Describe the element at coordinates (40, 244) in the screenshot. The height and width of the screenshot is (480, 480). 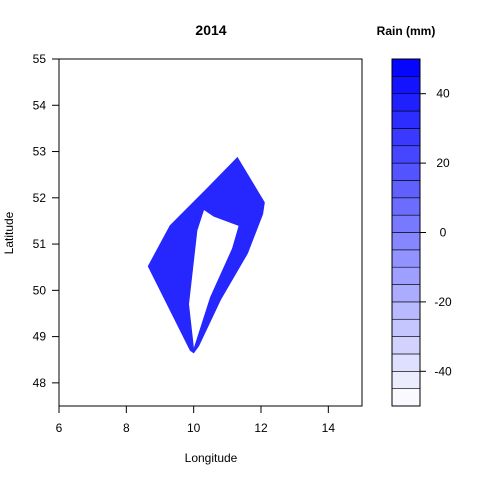
I see `y-tick-label: 51` at that location.